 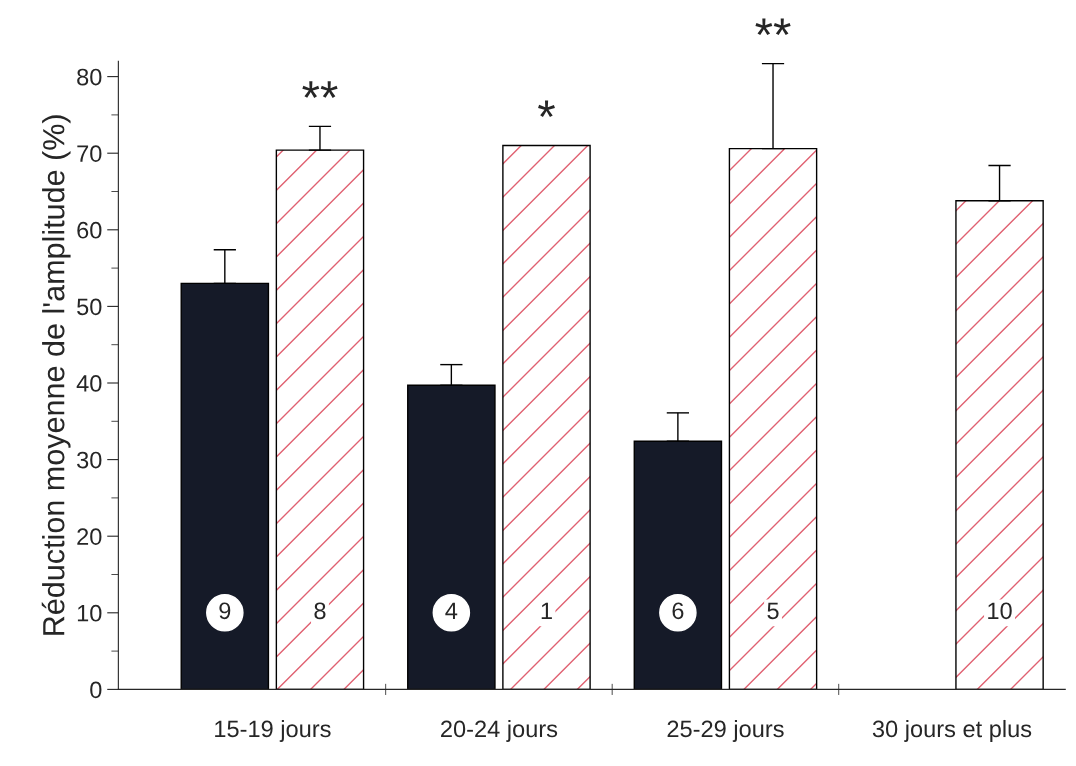 I want to click on annotation: 5, so click(x=773, y=611).